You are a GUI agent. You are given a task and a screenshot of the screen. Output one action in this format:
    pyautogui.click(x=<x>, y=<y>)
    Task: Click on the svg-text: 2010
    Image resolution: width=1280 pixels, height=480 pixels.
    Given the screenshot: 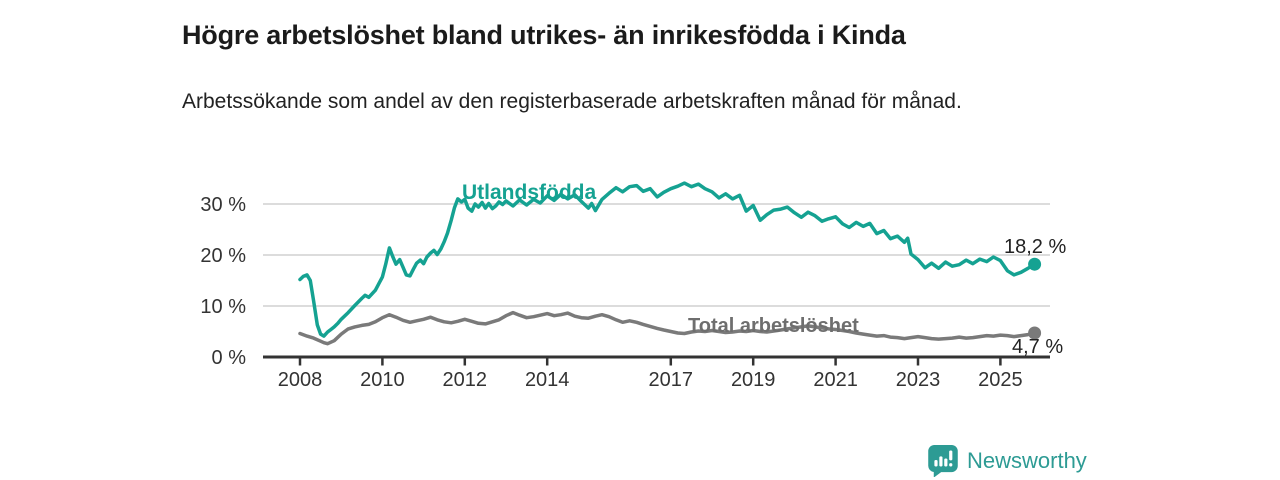 What is the action you would take?
    pyautogui.click(x=382, y=380)
    